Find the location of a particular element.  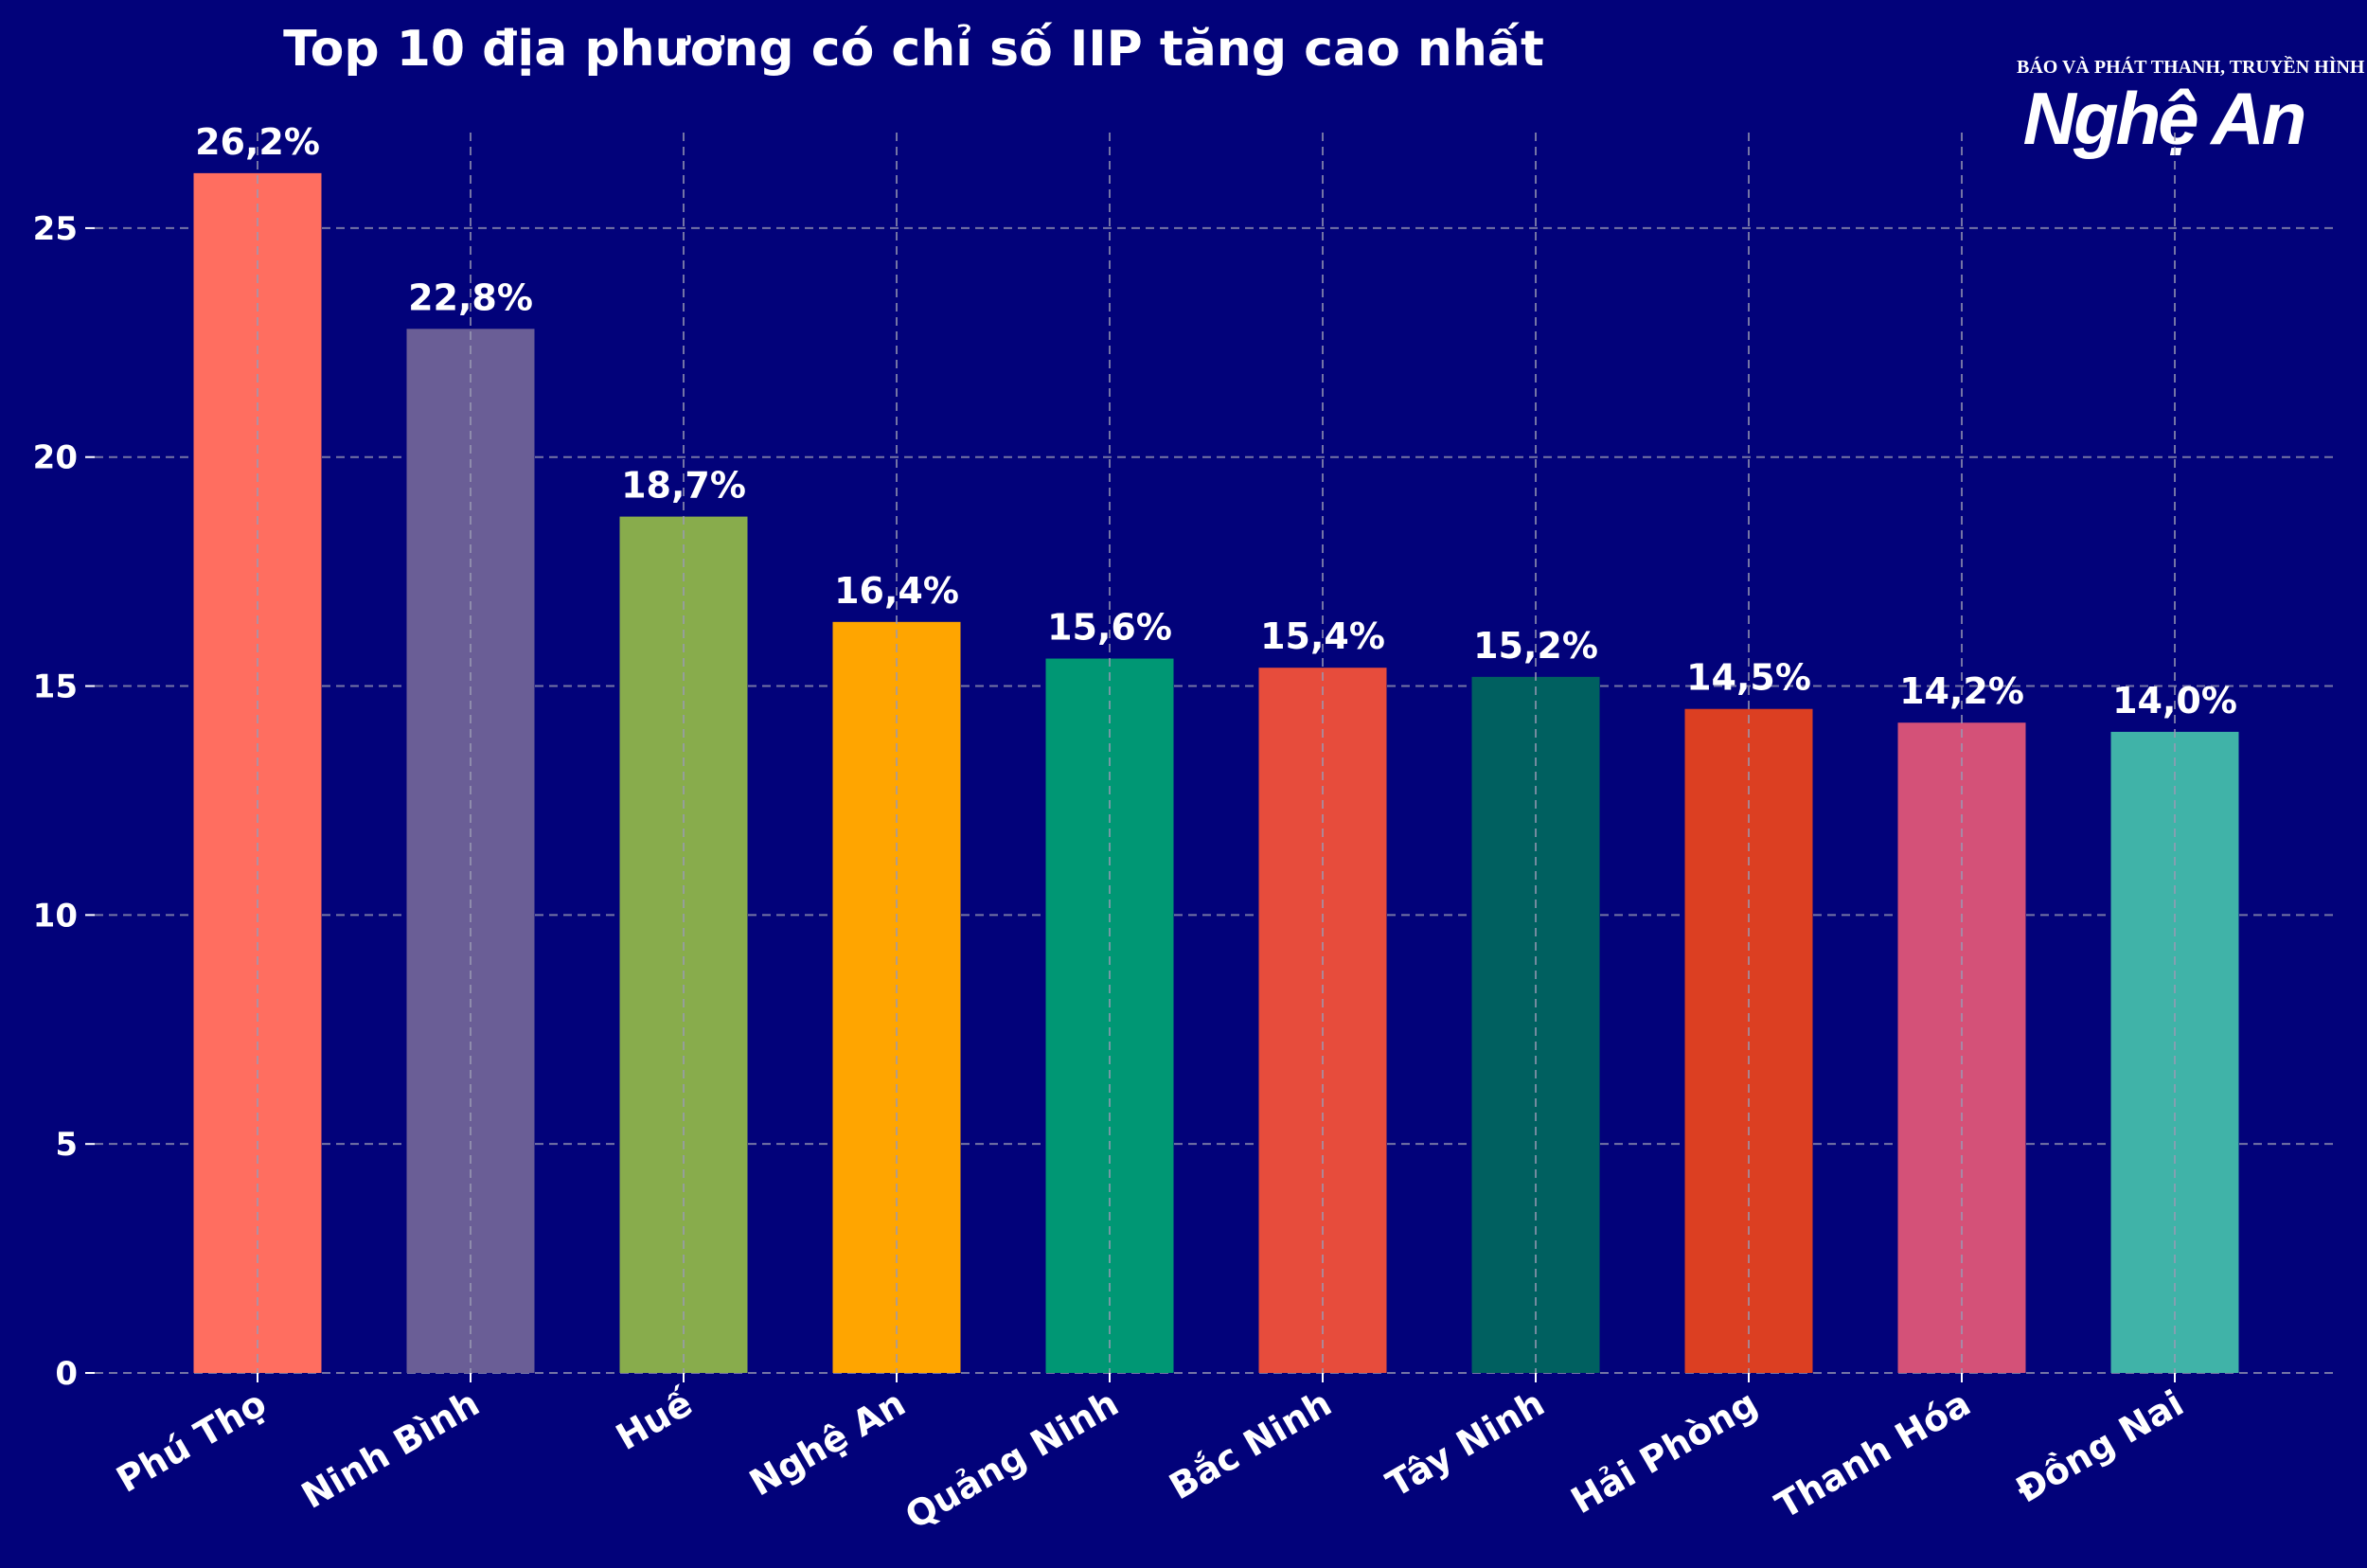

y-tick-label: 10 is located at coordinates (56, 916).